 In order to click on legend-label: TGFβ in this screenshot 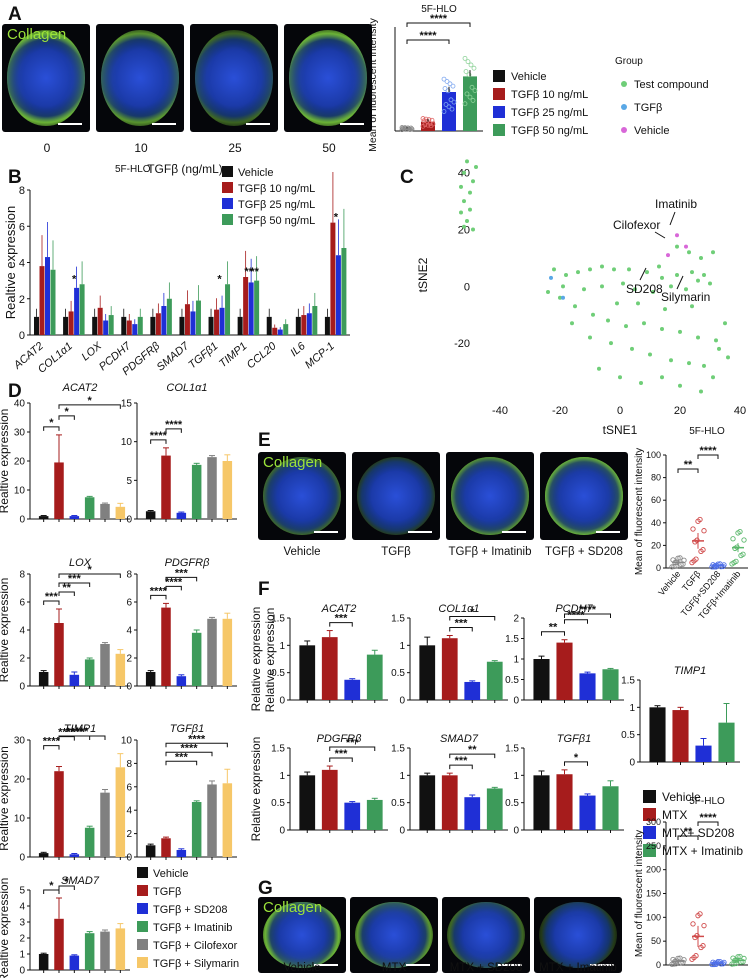, I will do `click(167, 892)`.